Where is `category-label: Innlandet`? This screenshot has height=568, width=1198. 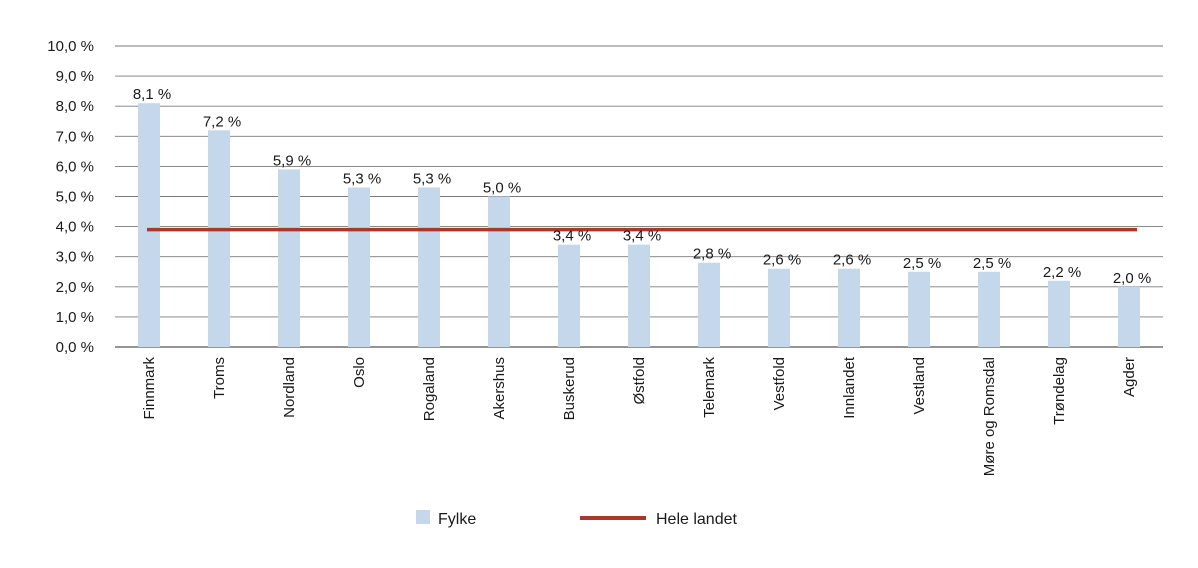
category-label: Innlandet is located at coordinates (849, 387).